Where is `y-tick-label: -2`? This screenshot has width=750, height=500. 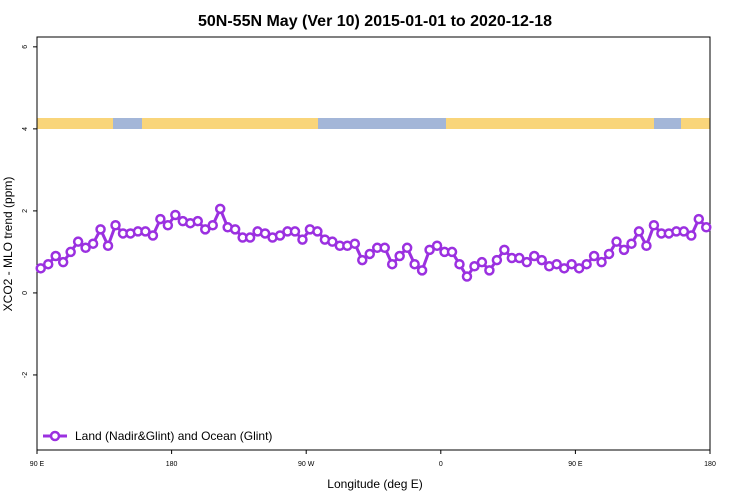 y-tick-label: -2 is located at coordinates (25, 375).